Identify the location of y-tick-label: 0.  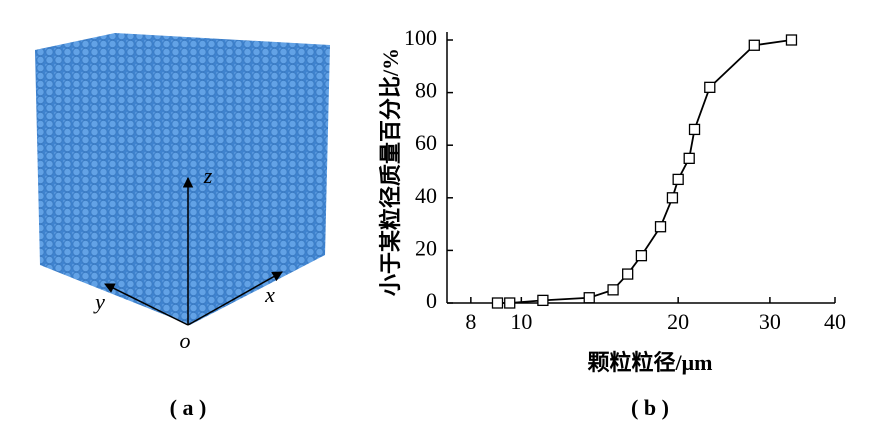
(431, 300).